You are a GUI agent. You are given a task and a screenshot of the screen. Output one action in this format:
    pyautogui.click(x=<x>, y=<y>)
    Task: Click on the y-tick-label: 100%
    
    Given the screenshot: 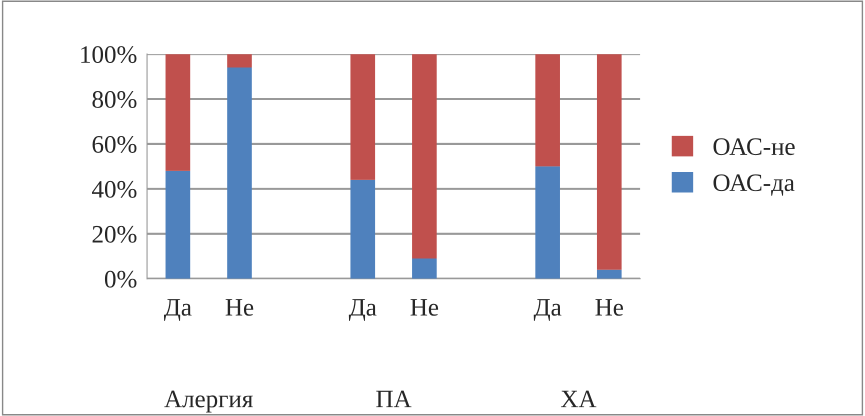 What is the action you would take?
    pyautogui.click(x=108, y=55)
    